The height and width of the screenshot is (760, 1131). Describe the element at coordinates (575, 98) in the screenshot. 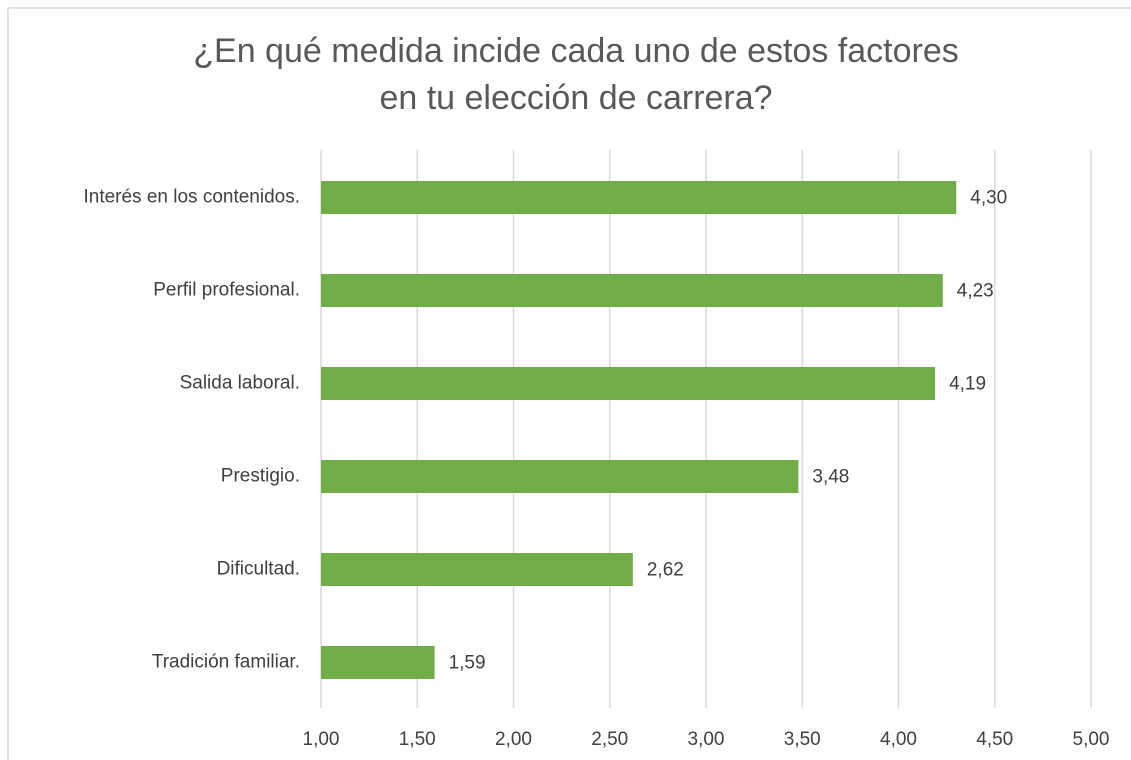

I see `chart-title: en tu elección de carrera?` at that location.